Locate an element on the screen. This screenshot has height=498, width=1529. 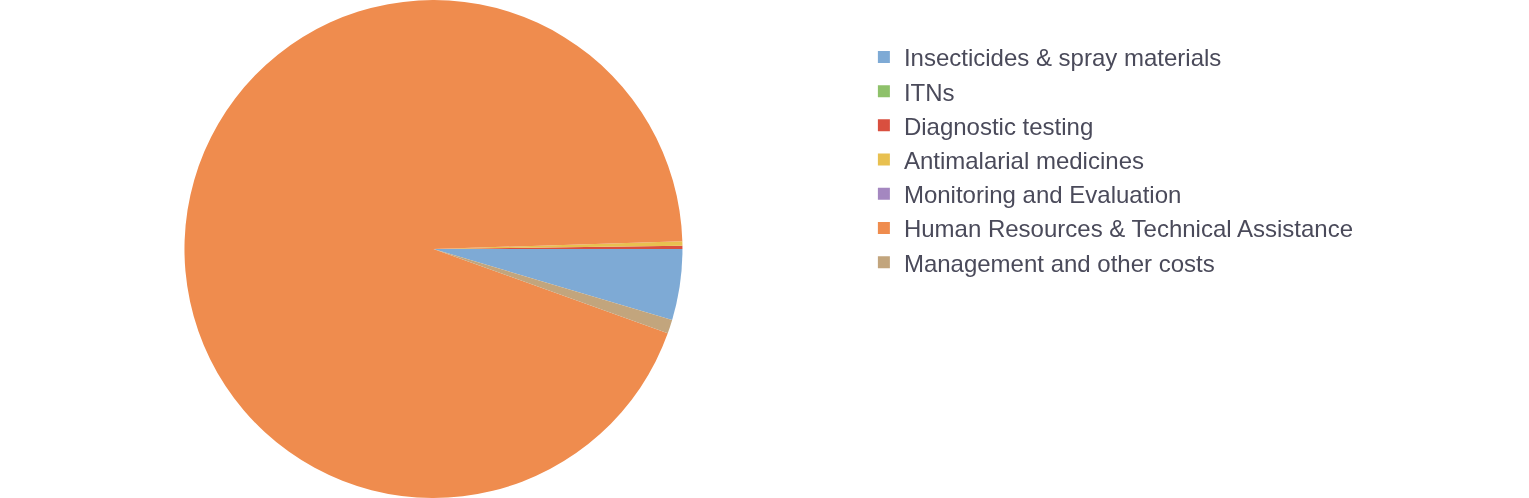
legend-label: Insecticides & spray materials is located at coordinates (1062, 58).